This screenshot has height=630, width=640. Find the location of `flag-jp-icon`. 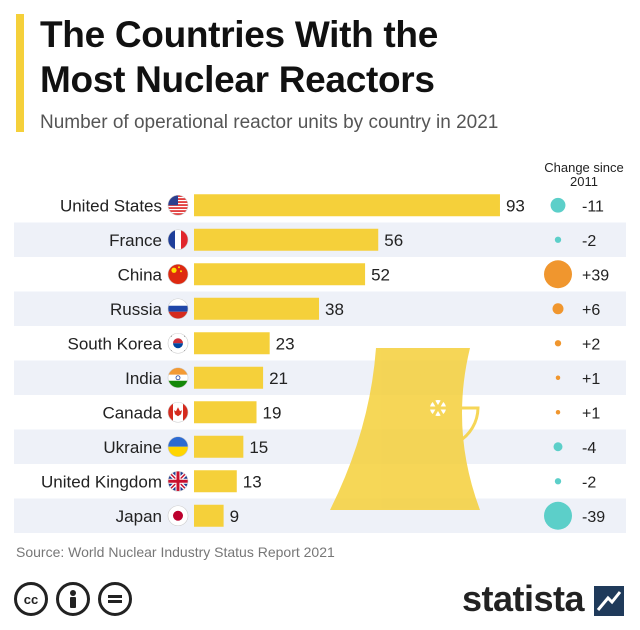

flag-jp-icon is located at coordinates (178, 516).